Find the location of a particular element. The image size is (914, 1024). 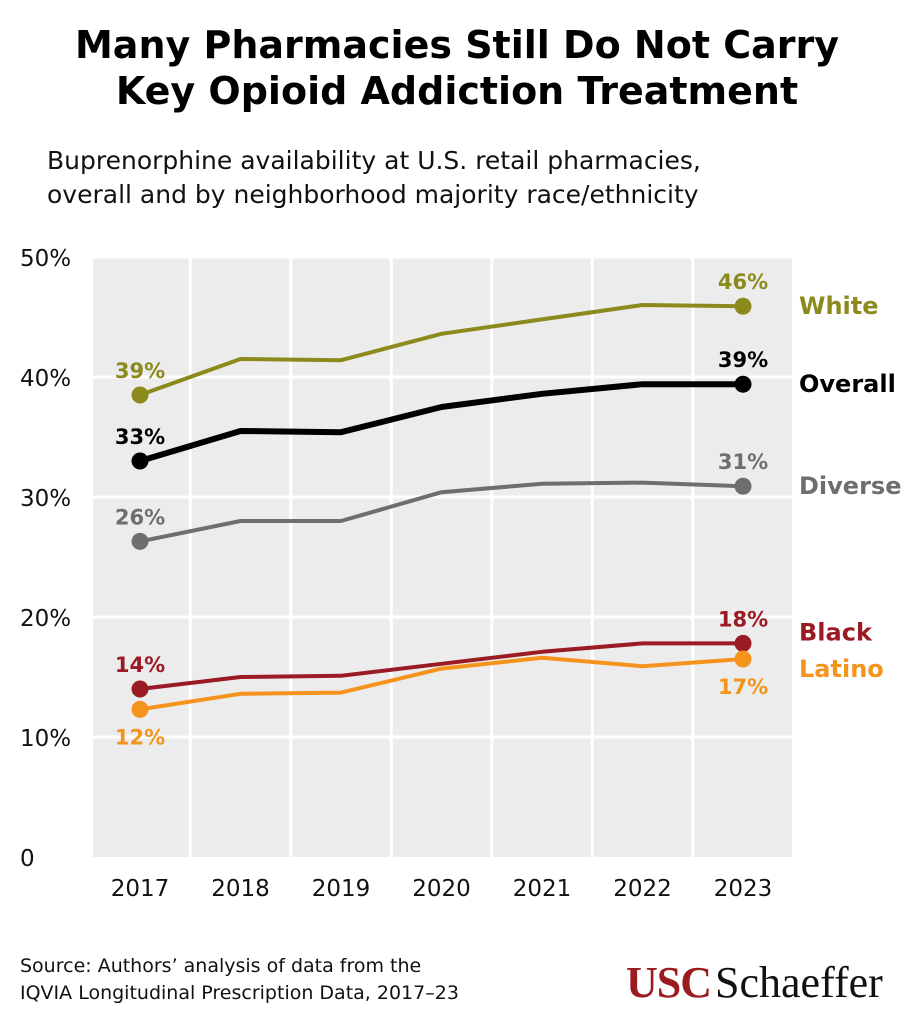

y-tick-label: 50% is located at coordinates (45, 259).